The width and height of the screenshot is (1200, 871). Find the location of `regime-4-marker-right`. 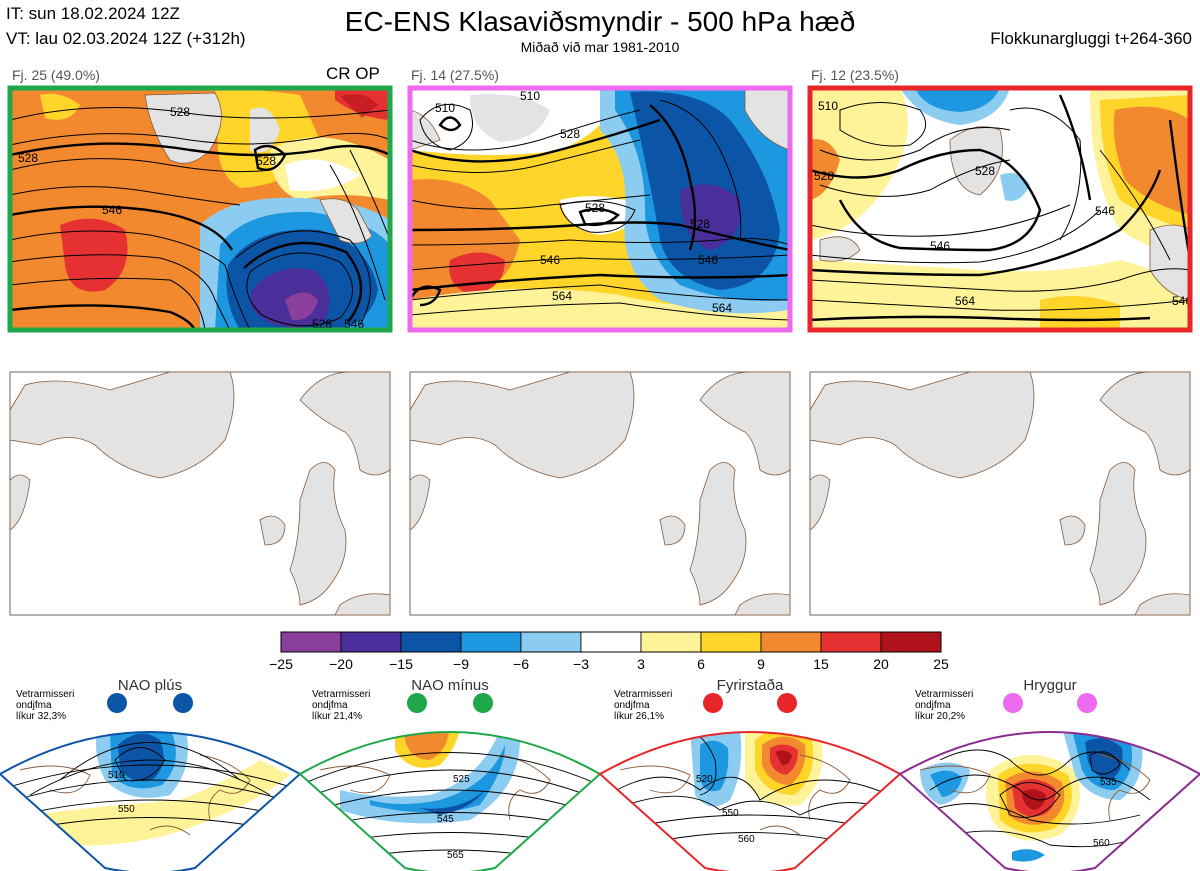

regime-4-marker-right is located at coordinates (1087, 703).